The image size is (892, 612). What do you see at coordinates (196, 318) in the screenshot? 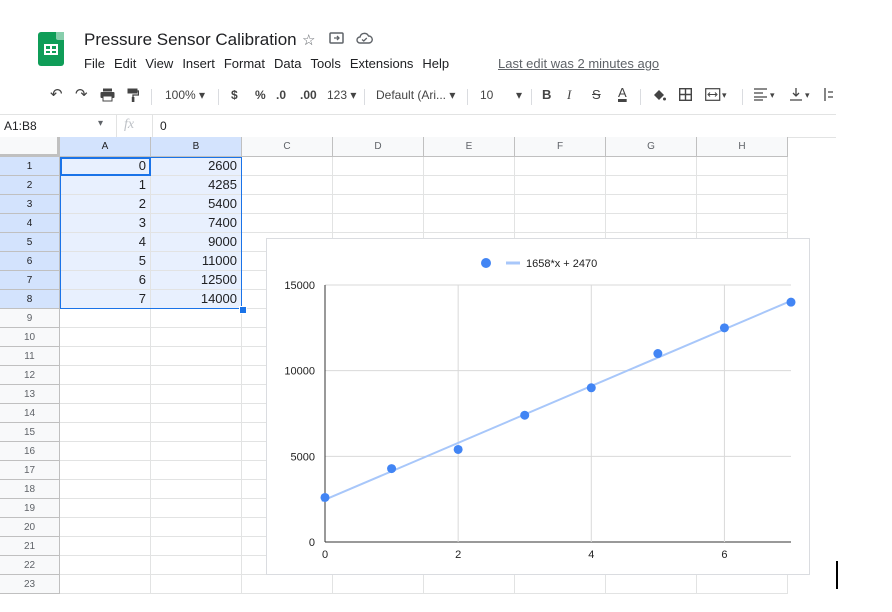
I see `cell-b9` at bounding box center [196, 318].